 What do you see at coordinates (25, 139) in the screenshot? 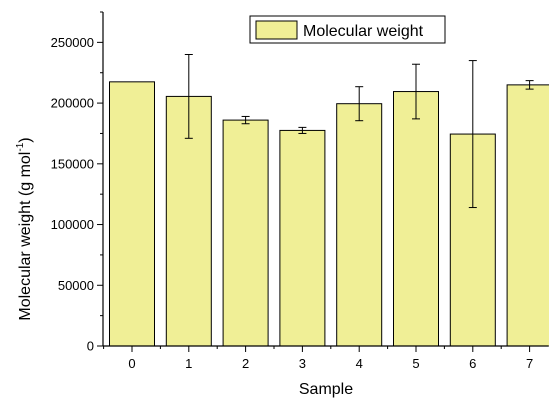
I see `y-axis-title-close: )` at bounding box center [25, 139].